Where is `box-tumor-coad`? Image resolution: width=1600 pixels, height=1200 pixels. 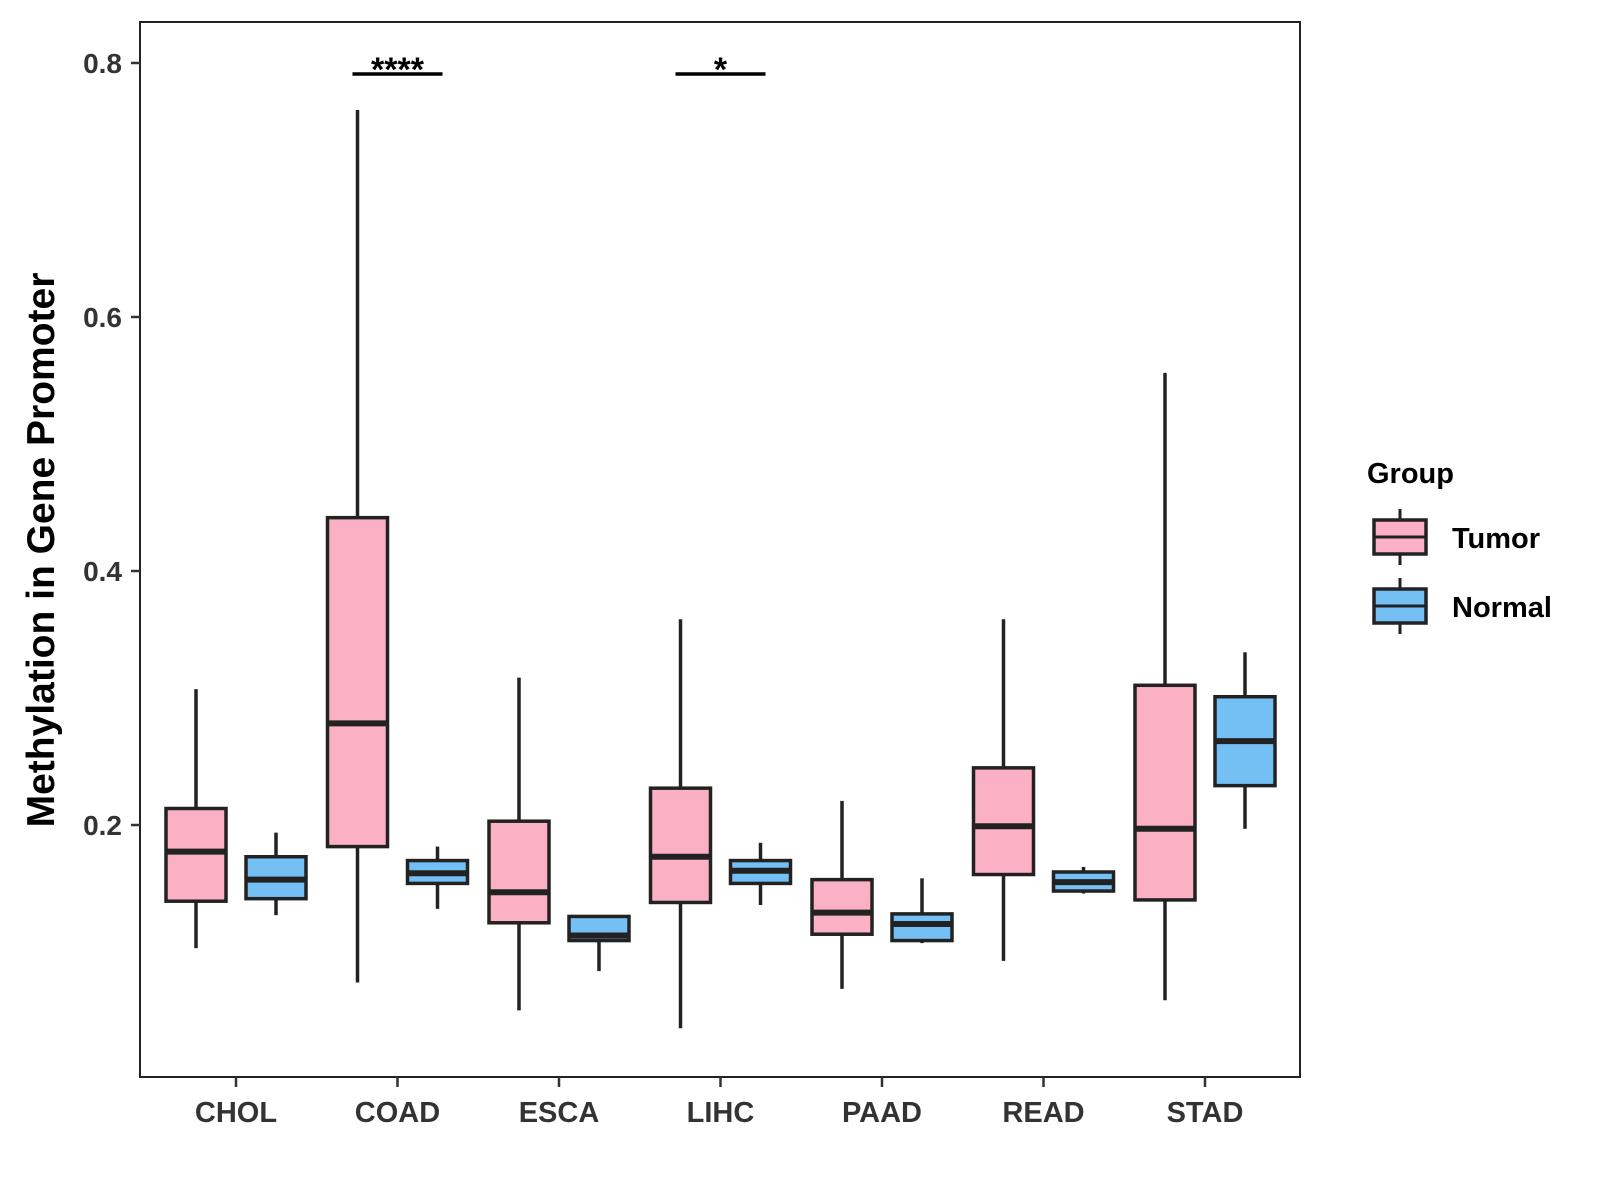
box-tumor-coad is located at coordinates (357, 682).